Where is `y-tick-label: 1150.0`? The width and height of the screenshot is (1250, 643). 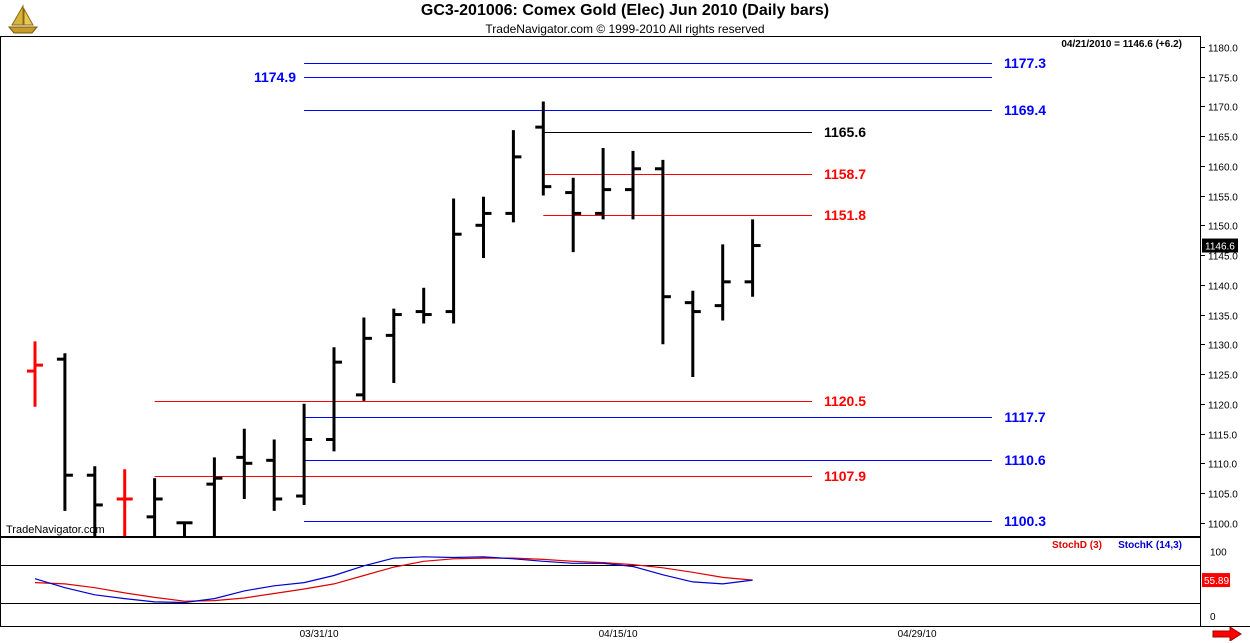 y-tick-label: 1150.0 is located at coordinates (1223, 227).